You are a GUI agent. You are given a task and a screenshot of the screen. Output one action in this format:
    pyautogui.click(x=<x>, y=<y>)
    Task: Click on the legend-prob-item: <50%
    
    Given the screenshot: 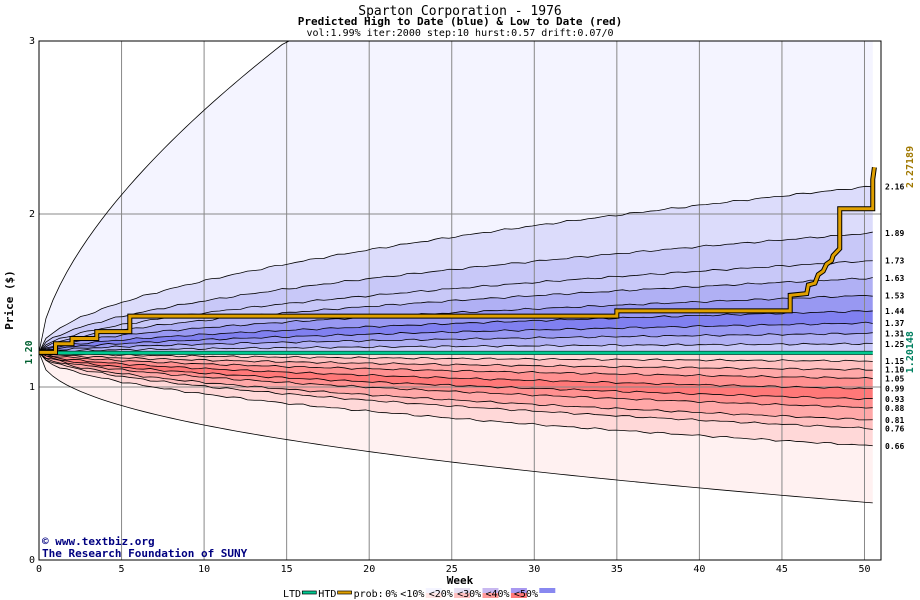 What is the action you would take?
    pyautogui.click(x=526, y=594)
    